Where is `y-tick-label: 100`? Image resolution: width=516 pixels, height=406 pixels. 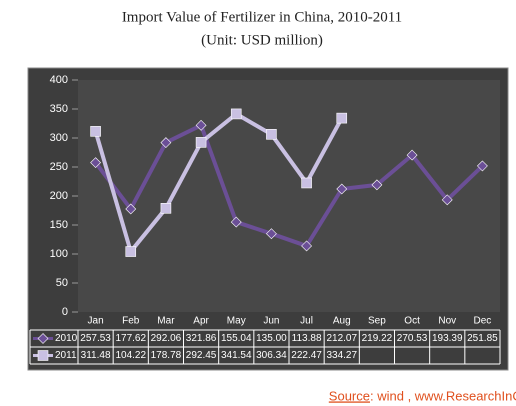
y-tick-label: 100 is located at coordinates (59, 254).